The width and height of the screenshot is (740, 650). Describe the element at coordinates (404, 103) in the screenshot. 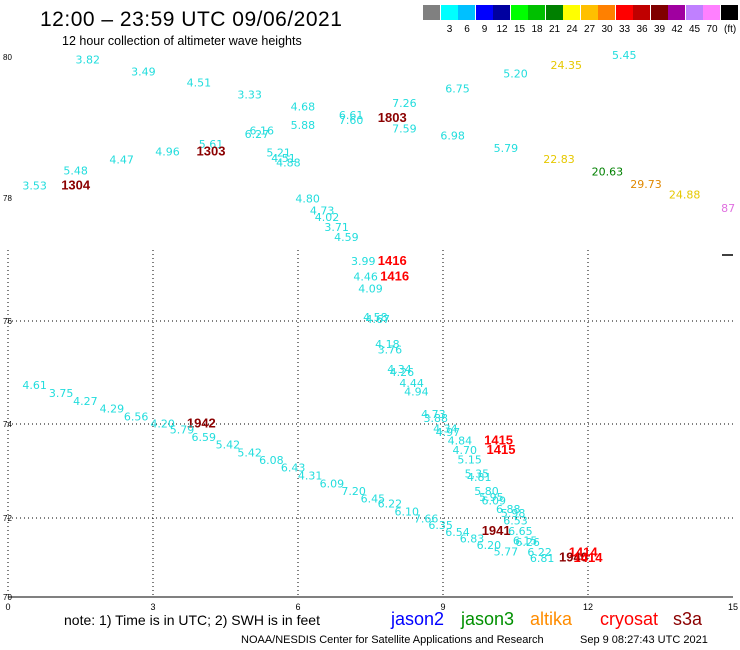

I see `wave-height-label: 7.26` at that location.